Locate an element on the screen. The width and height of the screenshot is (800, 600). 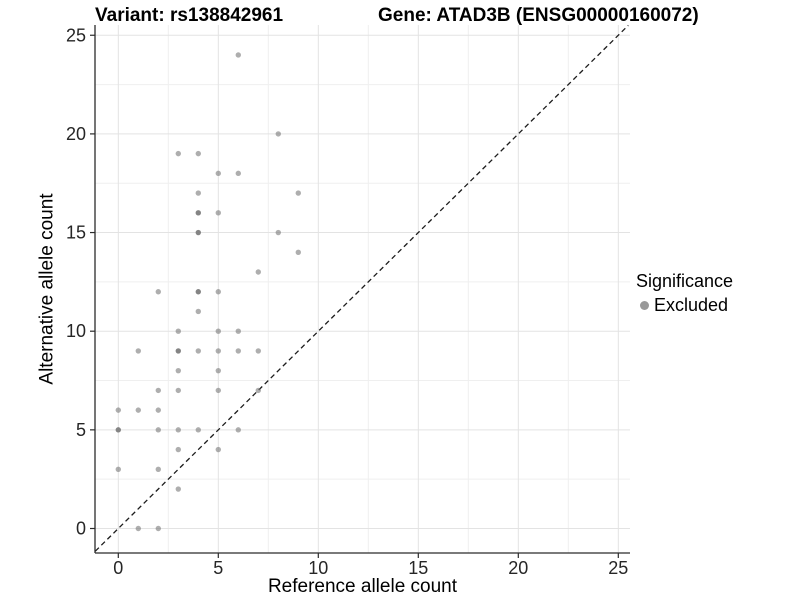
x-tick-label: 15 is located at coordinates (418, 568).